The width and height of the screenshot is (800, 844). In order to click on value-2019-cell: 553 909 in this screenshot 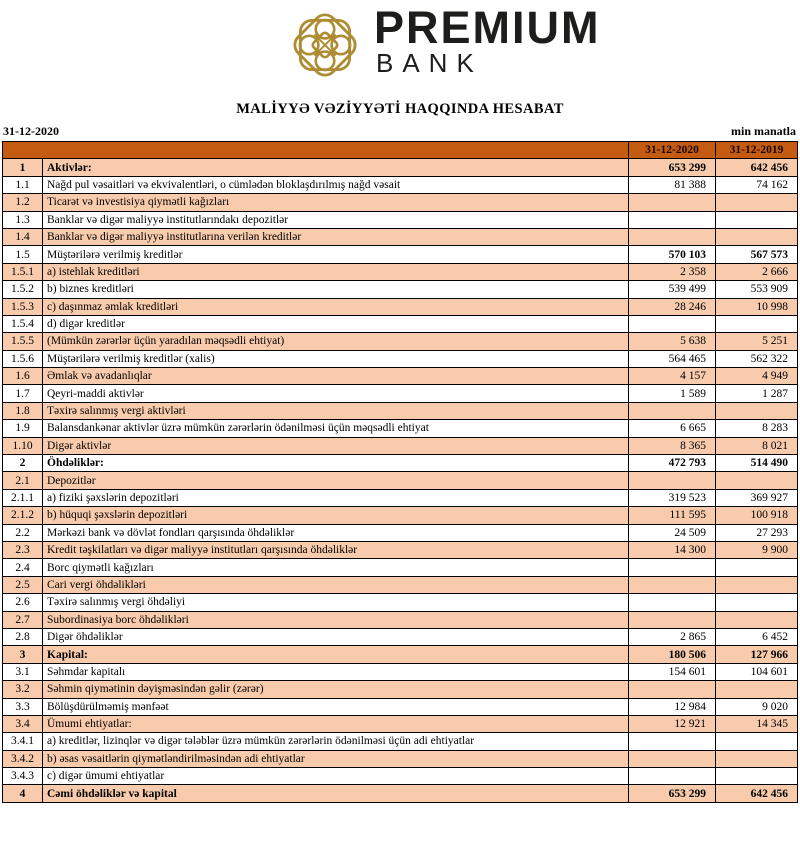, I will do `click(756, 289)`.